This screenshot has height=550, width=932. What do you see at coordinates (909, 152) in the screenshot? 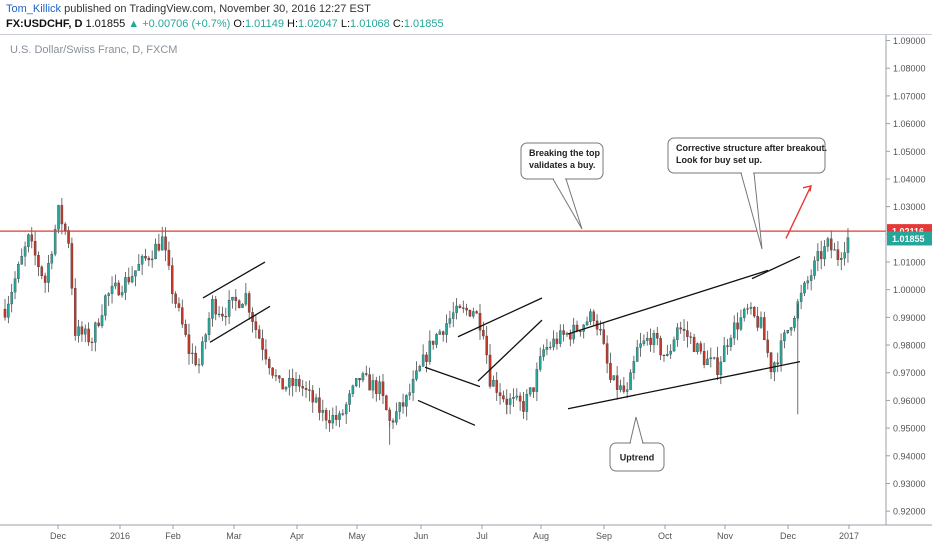
I see `y-tick-label: 1.05000` at bounding box center [909, 152].